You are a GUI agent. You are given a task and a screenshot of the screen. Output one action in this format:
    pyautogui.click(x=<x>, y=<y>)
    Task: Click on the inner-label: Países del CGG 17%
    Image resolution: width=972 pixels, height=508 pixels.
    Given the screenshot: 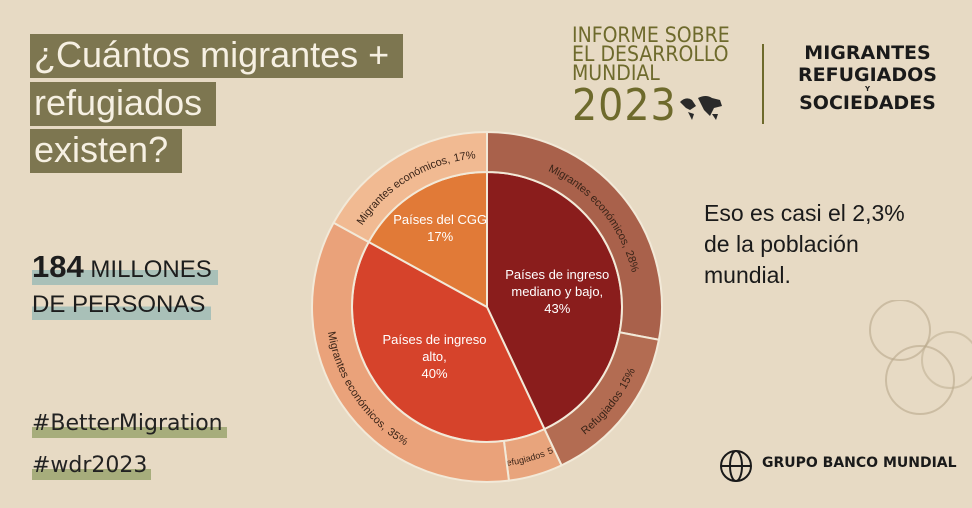 What is the action you would take?
    pyautogui.click(x=440, y=228)
    